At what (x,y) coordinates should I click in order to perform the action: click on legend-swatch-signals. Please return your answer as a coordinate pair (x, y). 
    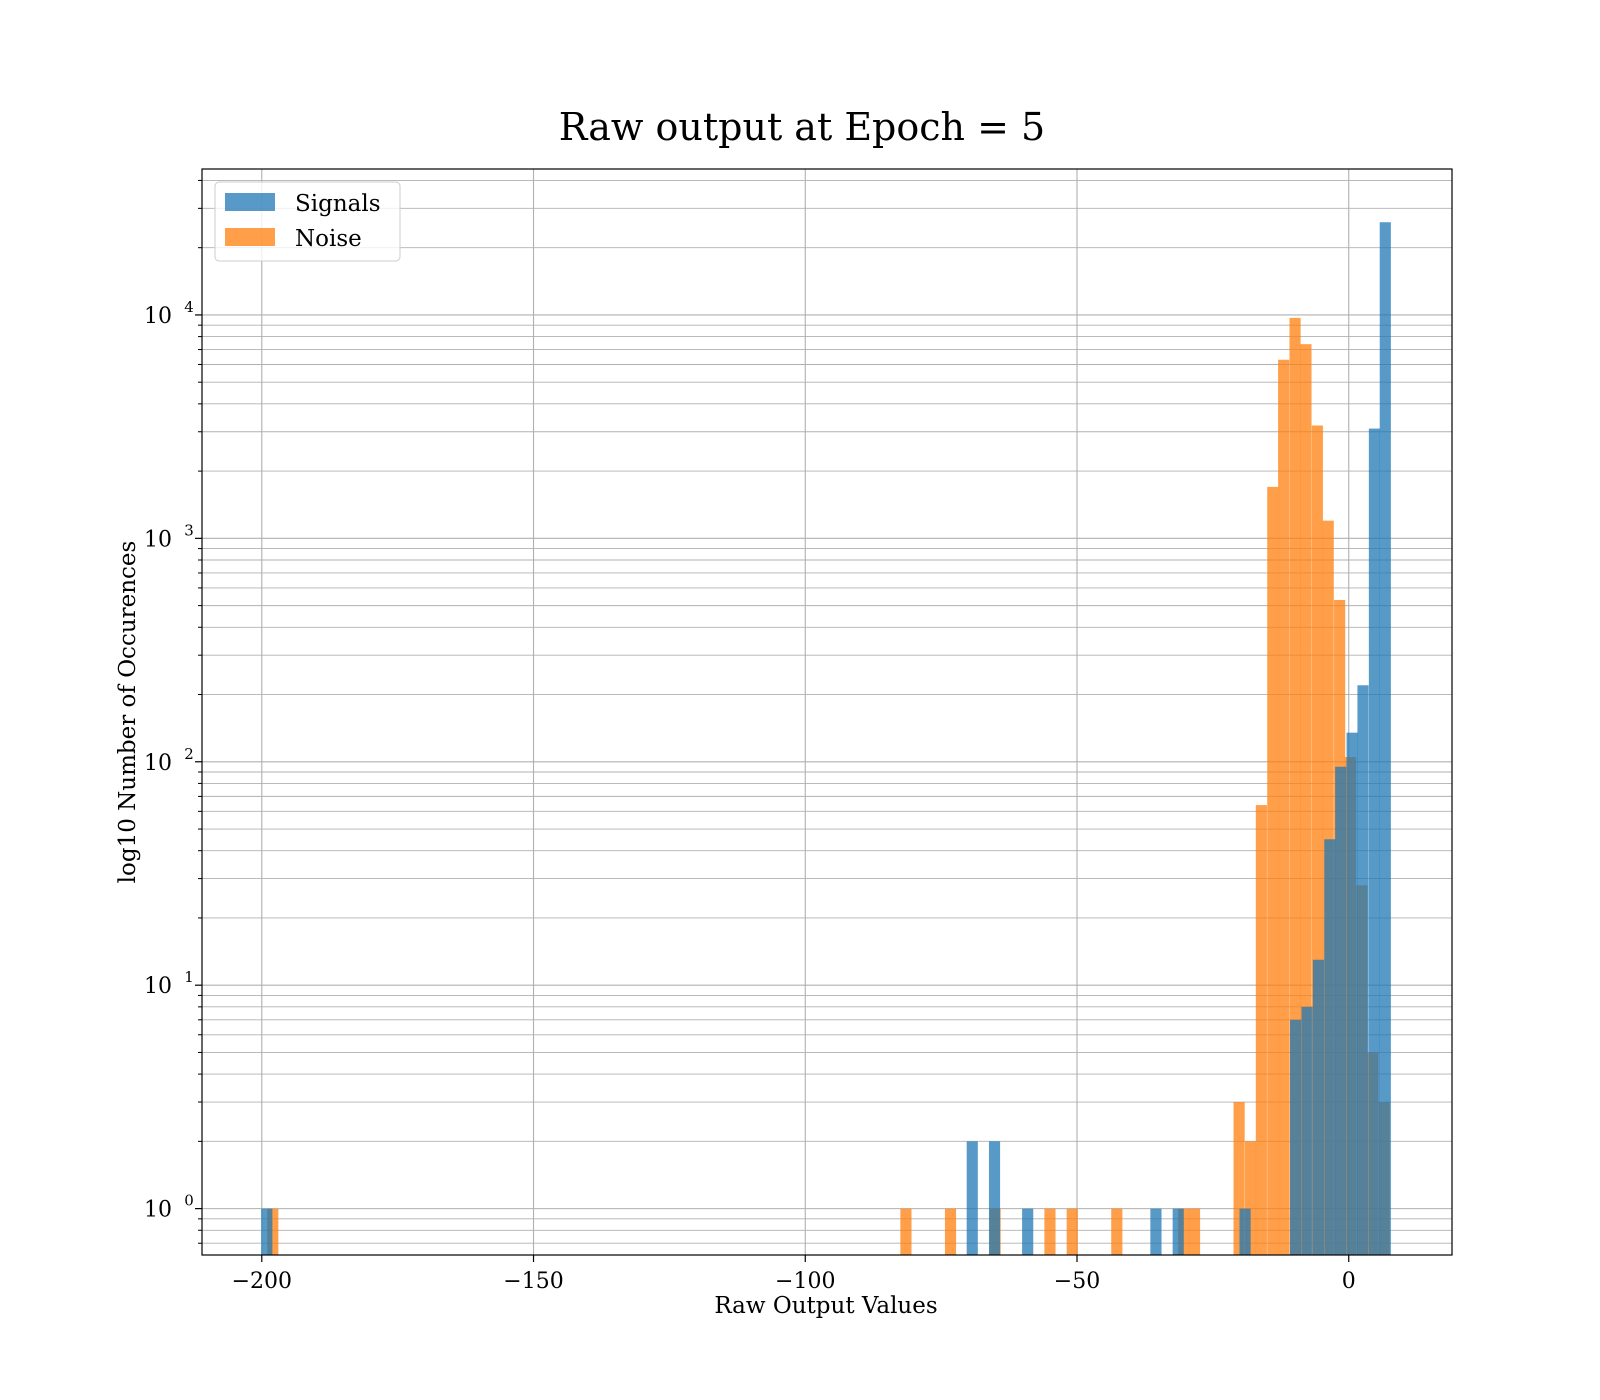
    Looking at the image, I should click on (250, 202).